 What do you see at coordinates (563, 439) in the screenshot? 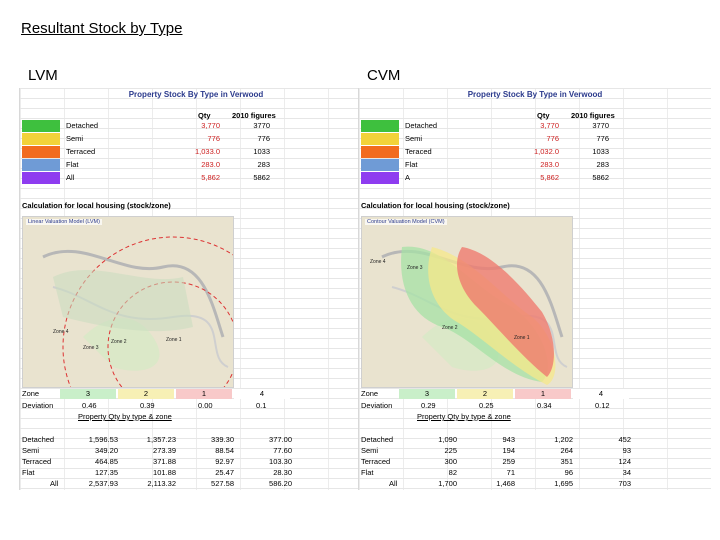
I see `table-cell: 1,202` at bounding box center [563, 439].